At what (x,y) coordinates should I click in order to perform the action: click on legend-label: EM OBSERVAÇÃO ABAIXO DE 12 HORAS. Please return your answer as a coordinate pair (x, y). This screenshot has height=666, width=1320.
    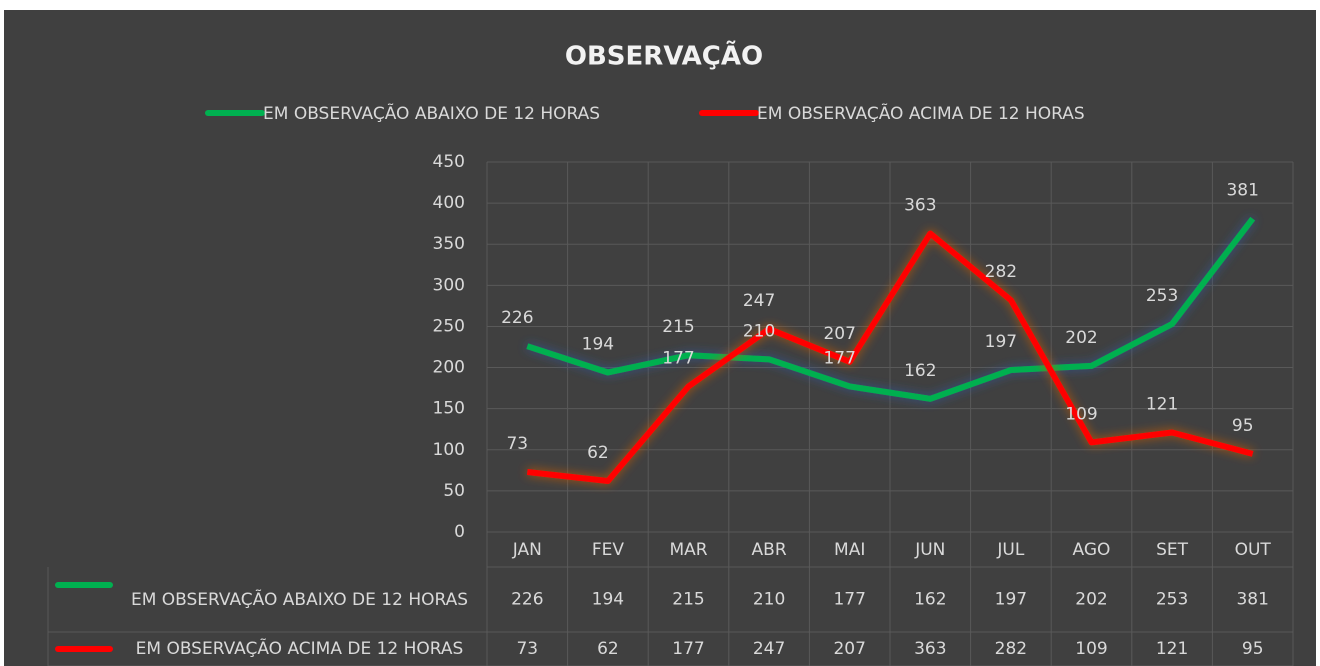
    Looking at the image, I should click on (431, 113).